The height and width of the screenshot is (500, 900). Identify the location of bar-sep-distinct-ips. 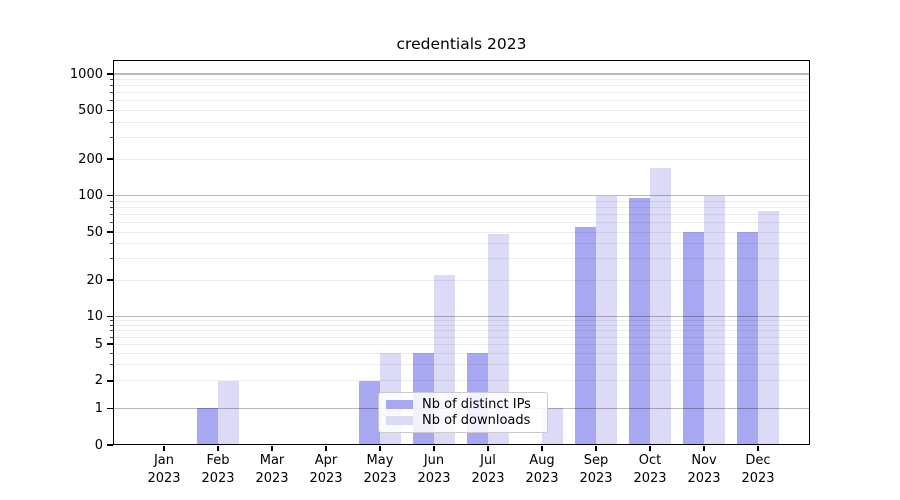
(585, 336).